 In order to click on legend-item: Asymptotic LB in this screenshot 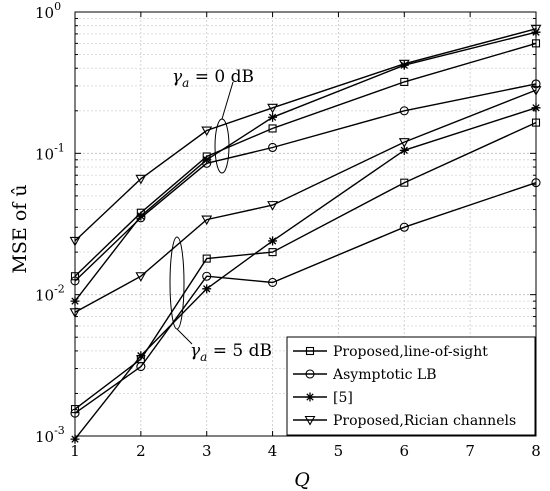, I will do `click(364, 375)`.